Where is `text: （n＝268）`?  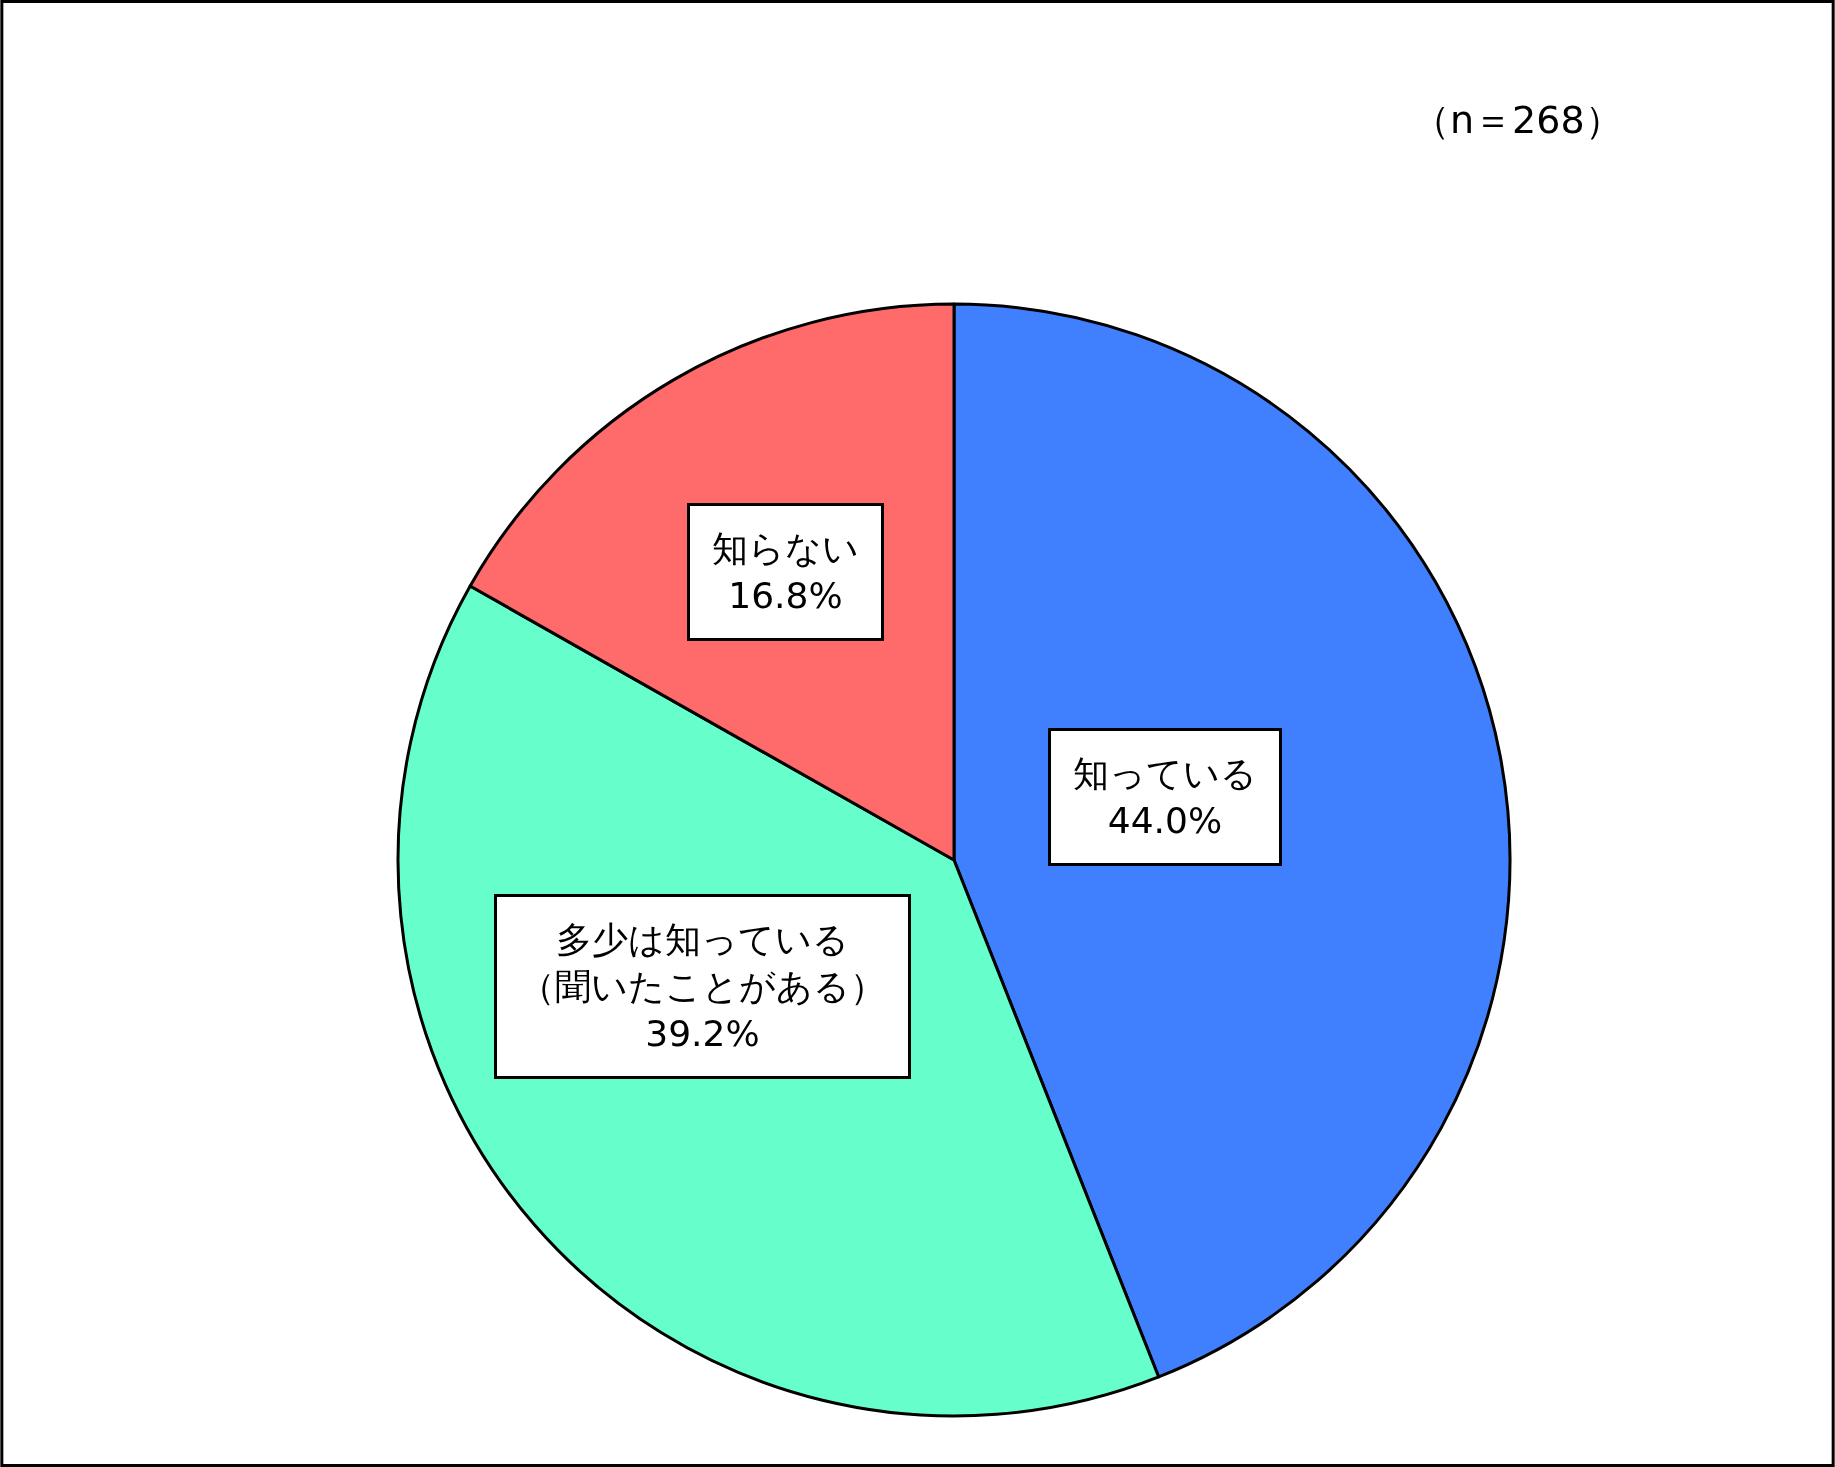 text: （n＝268） is located at coordinates (1517, 120).